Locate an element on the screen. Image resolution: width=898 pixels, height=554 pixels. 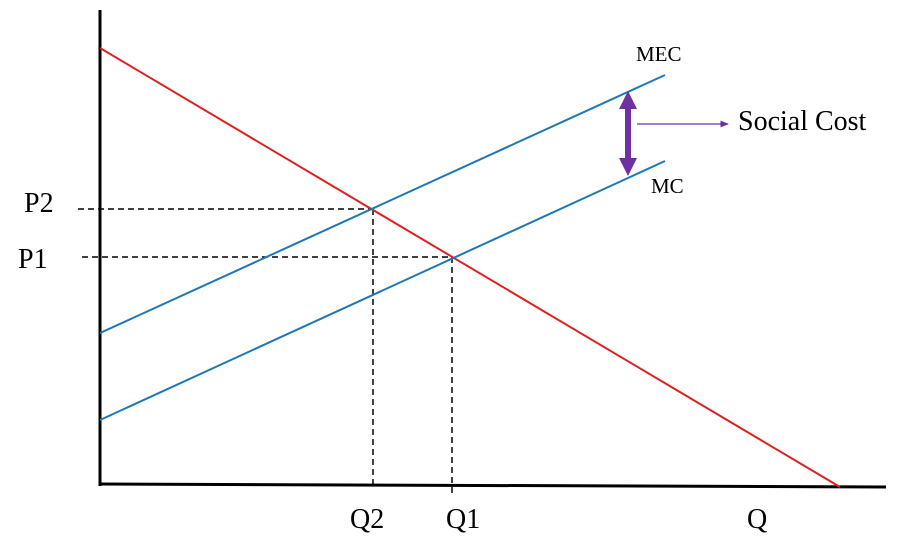
q1-label: Q1 is located at coordinates (463, 519).